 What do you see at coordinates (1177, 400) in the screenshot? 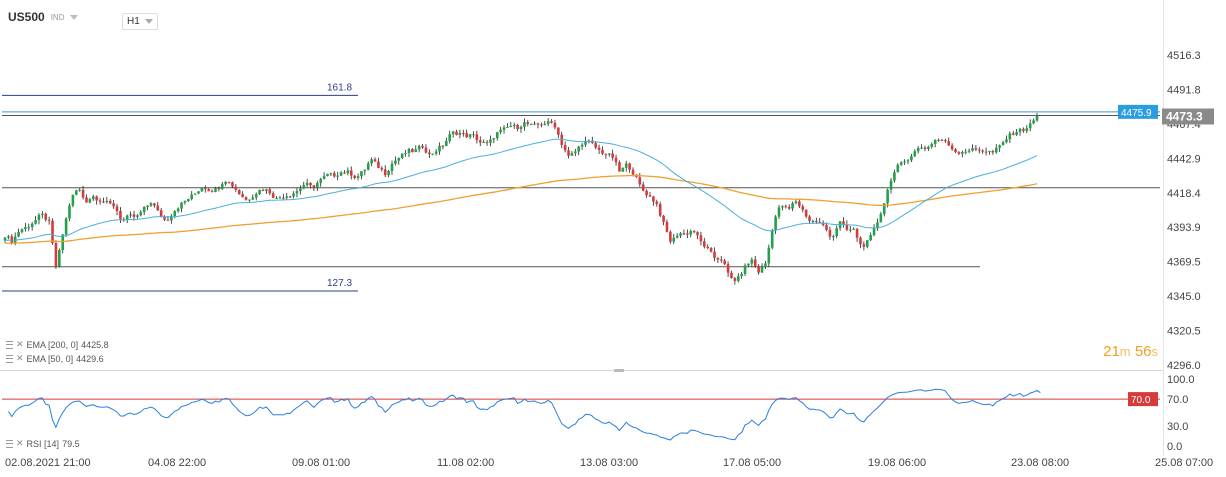
I see `rsi-tick-label: 70.0` at bounding box center [1177, 400].